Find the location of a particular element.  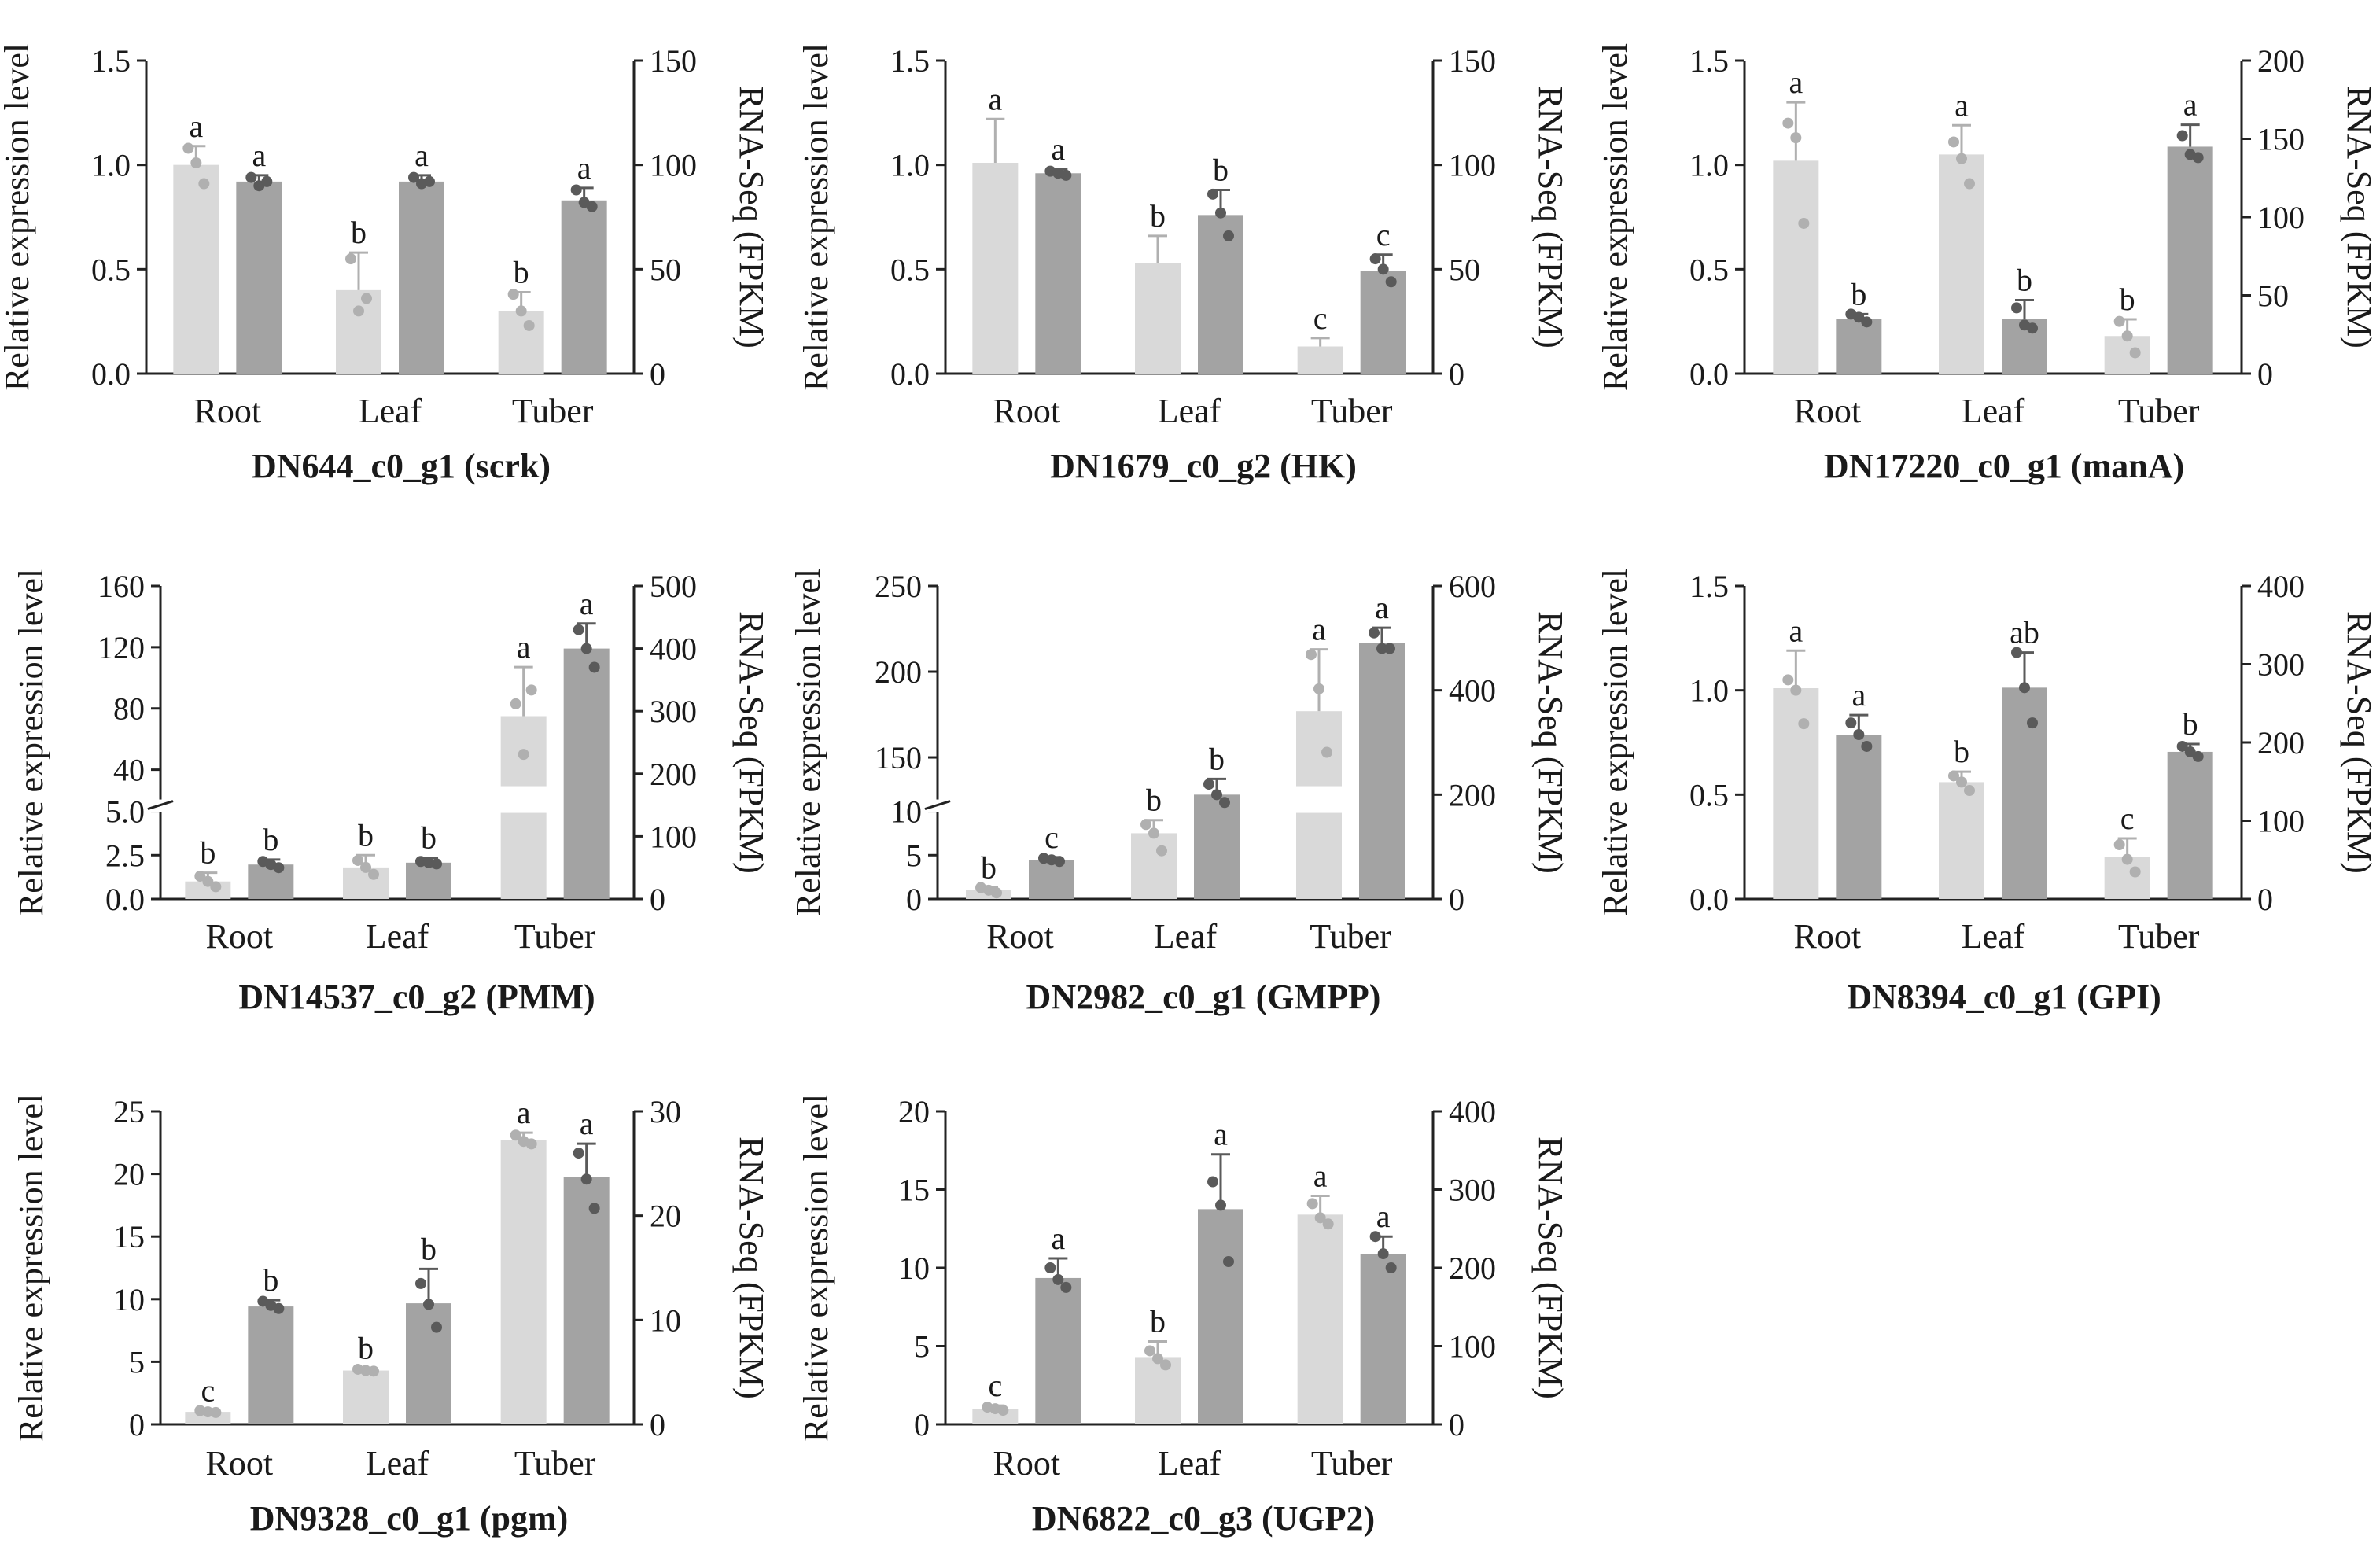

panel-title: DN1679_c0_g2 (HK) is located at coordinates (1203, 466).